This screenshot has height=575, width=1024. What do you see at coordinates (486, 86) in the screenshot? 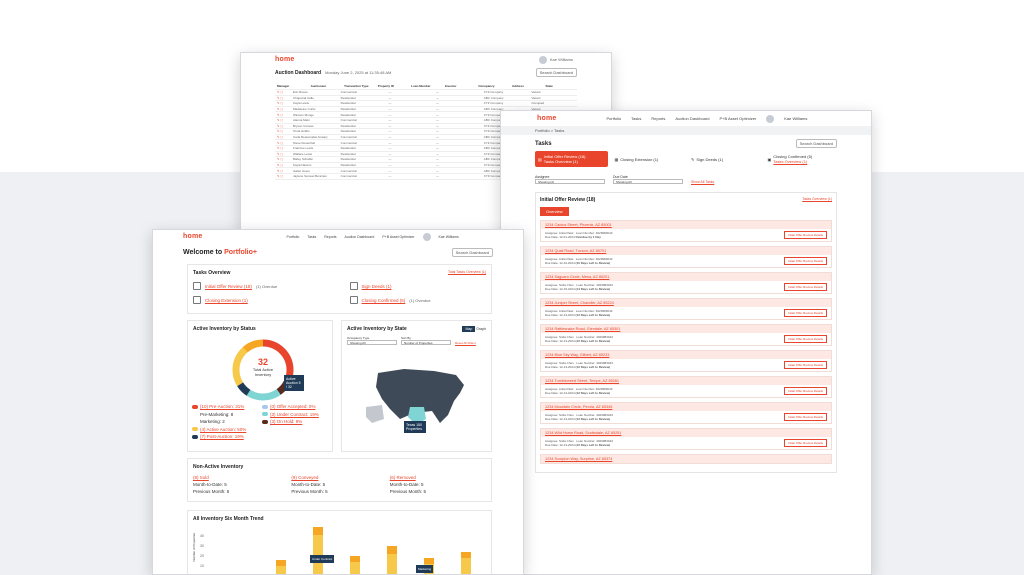
I see `column-header: Occupancy` at bounding box center [486, 86].